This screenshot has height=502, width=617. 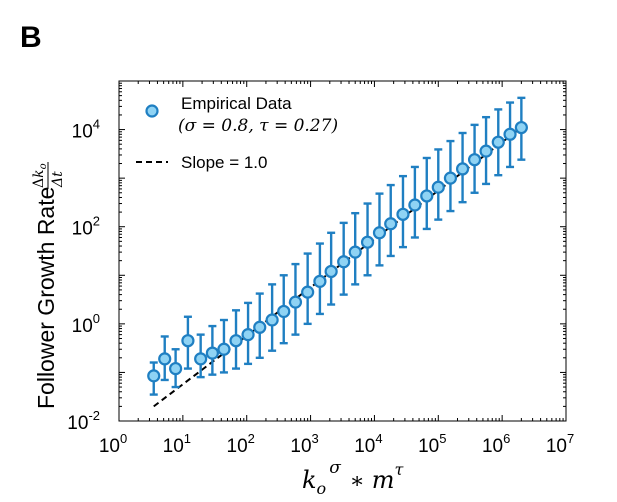 I want to click on x-tick-label: 10⁵, so click(x=432, y=444).